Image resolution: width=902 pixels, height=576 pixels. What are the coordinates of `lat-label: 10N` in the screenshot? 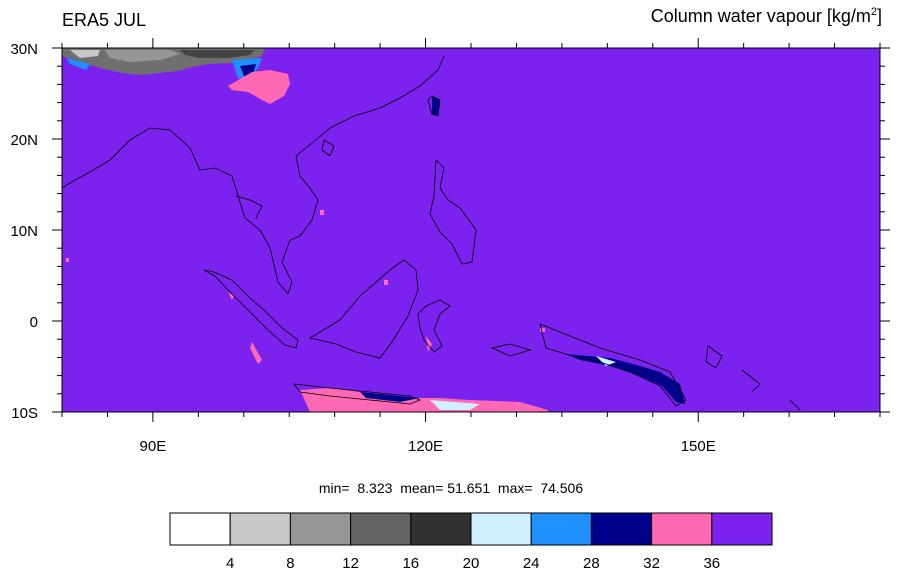 It's located at (24, 231).